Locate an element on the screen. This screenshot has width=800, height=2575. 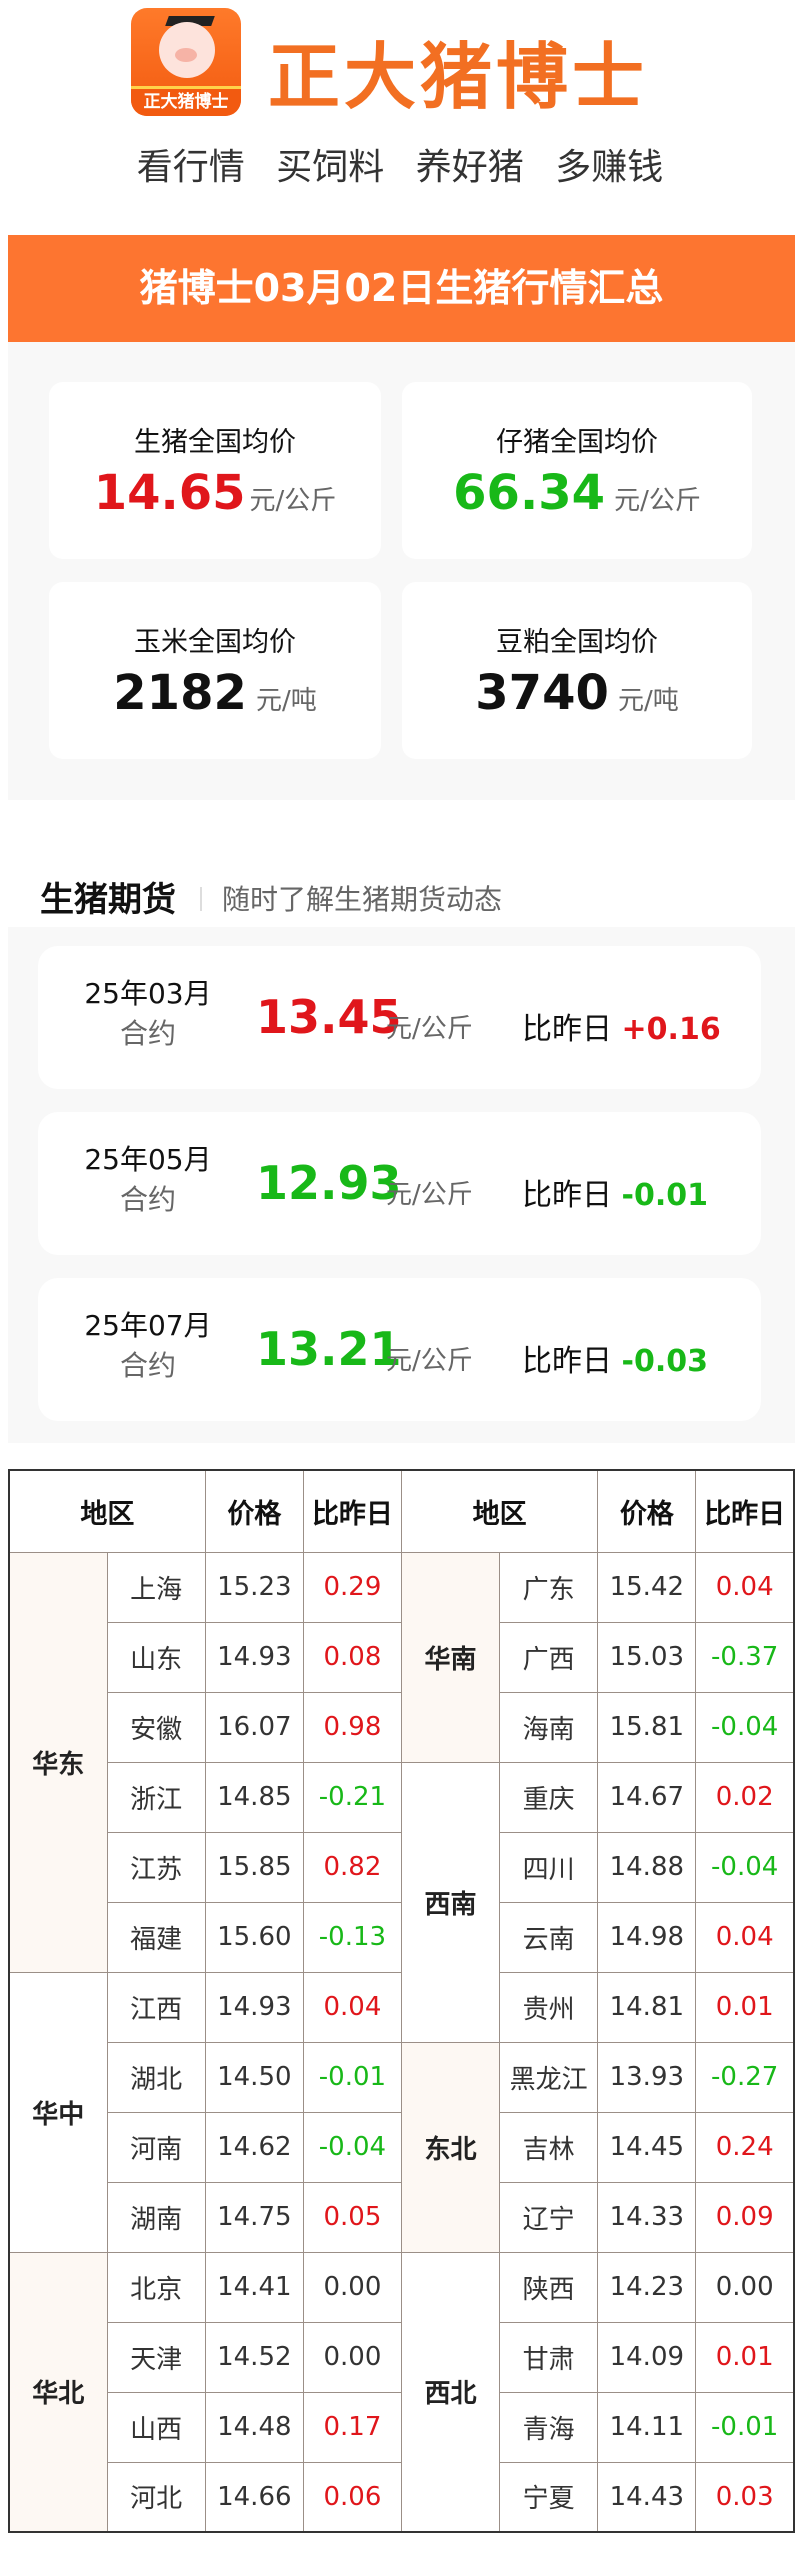
province: 江苏 is located at coordinates (156, 1867).